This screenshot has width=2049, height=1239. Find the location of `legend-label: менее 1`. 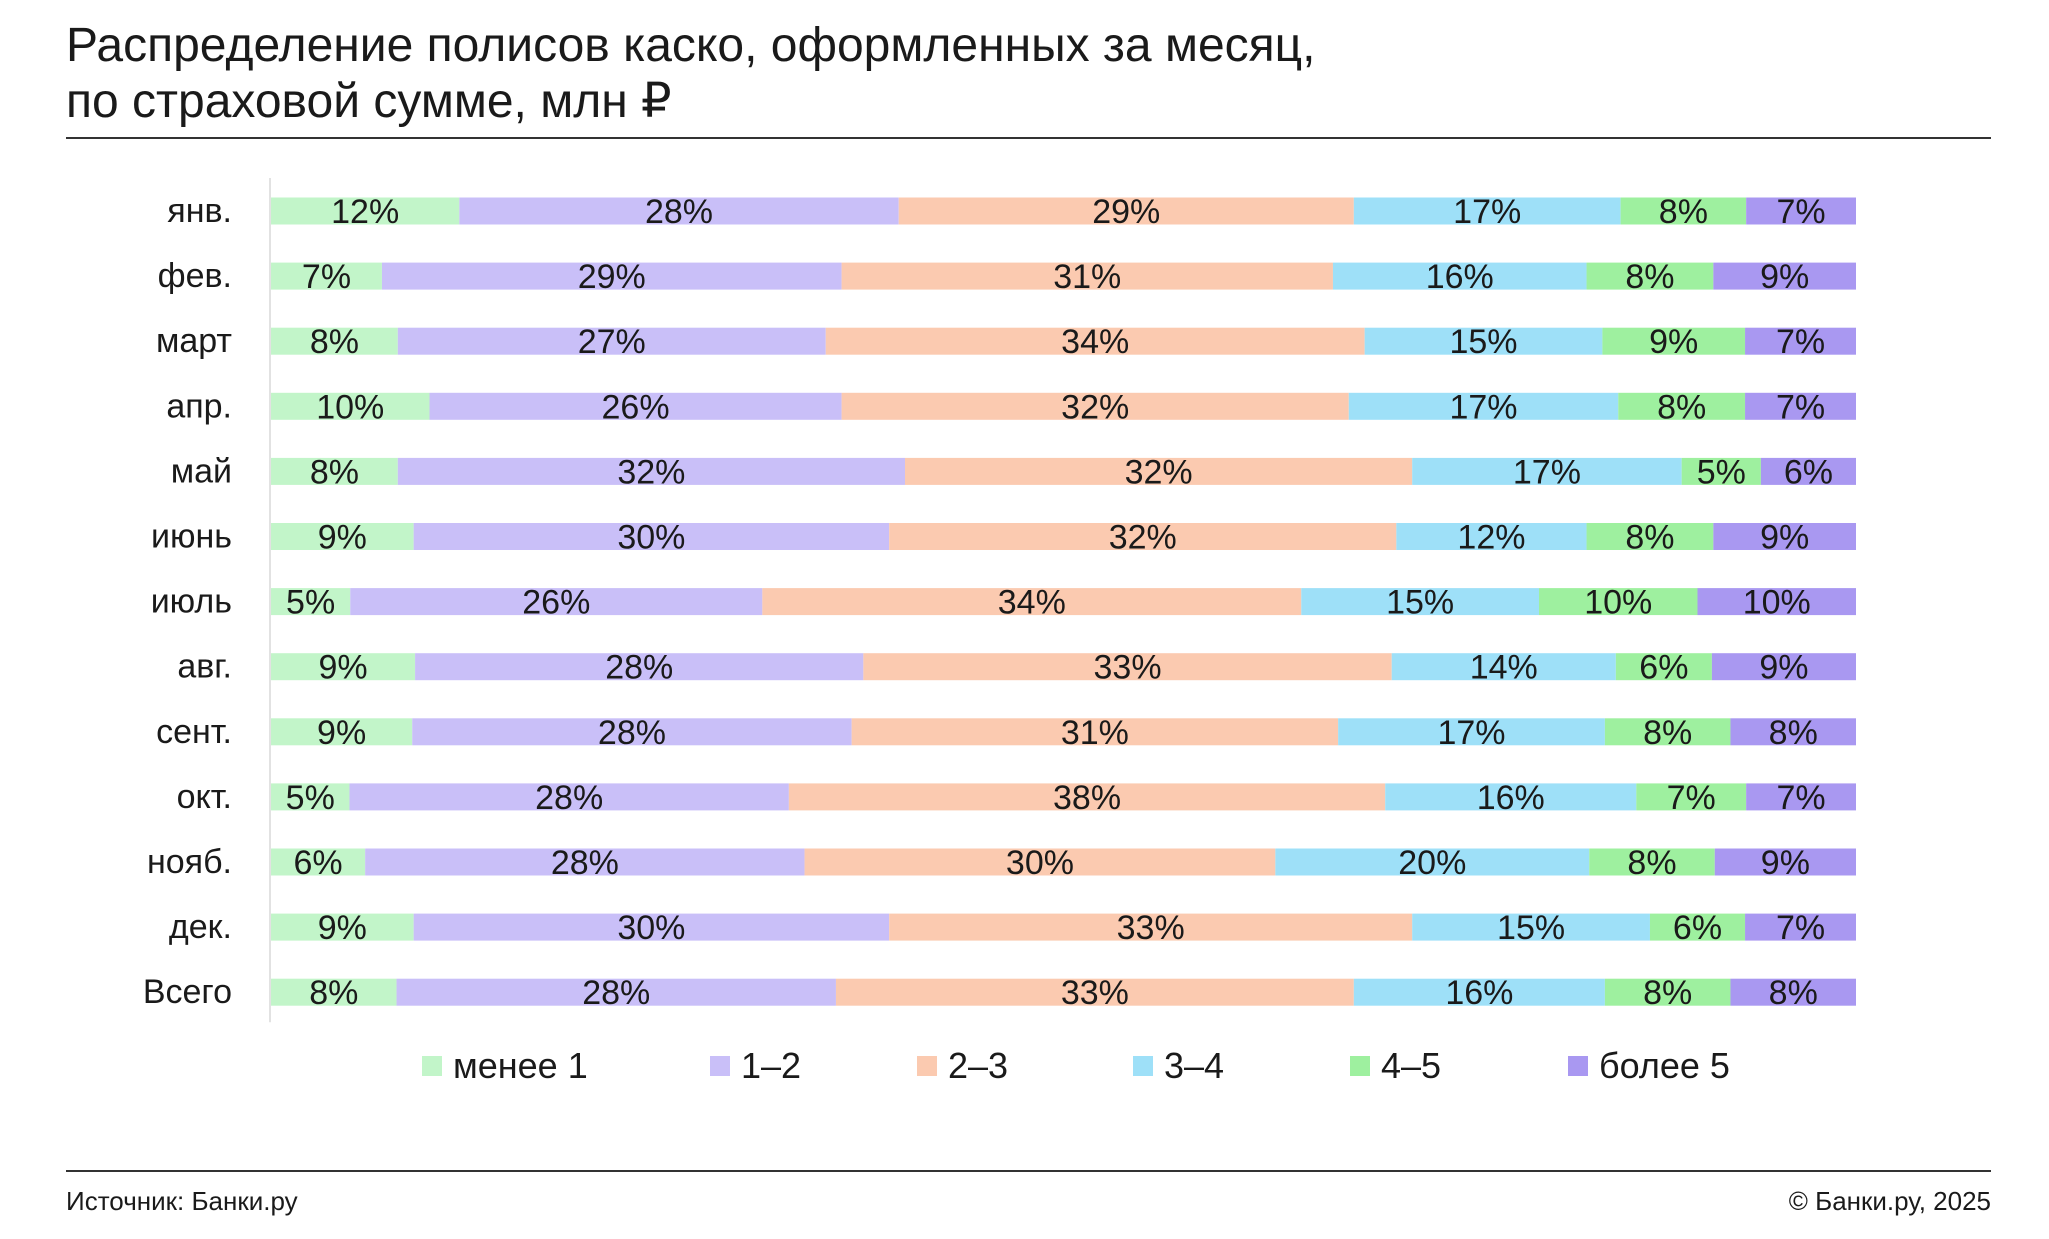

legend-label: менее 1 is located at coordinates (520, 1065).